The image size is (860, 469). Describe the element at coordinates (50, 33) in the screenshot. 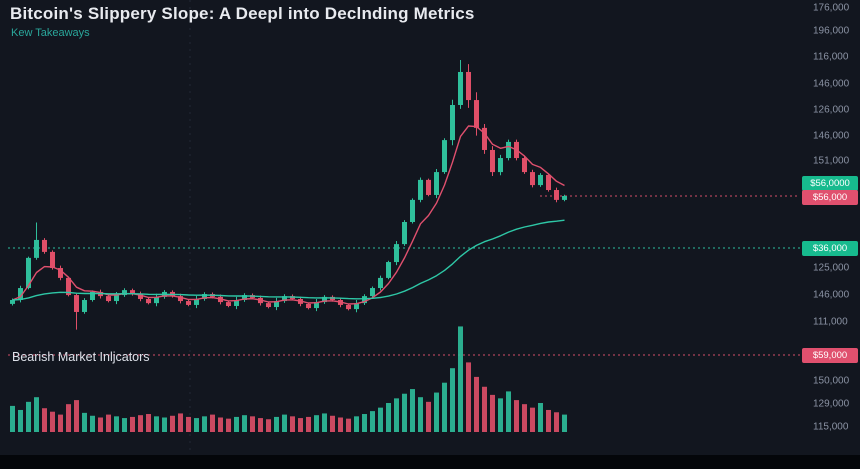

I see `page-subtitle: Kew Takeaways` at that location.